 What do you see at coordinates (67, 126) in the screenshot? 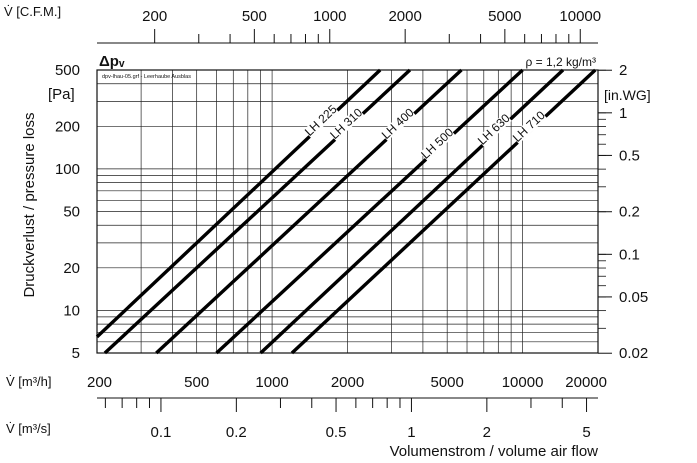
I see `y-tick-label-pa: 200` at bounding box center [67, 126].